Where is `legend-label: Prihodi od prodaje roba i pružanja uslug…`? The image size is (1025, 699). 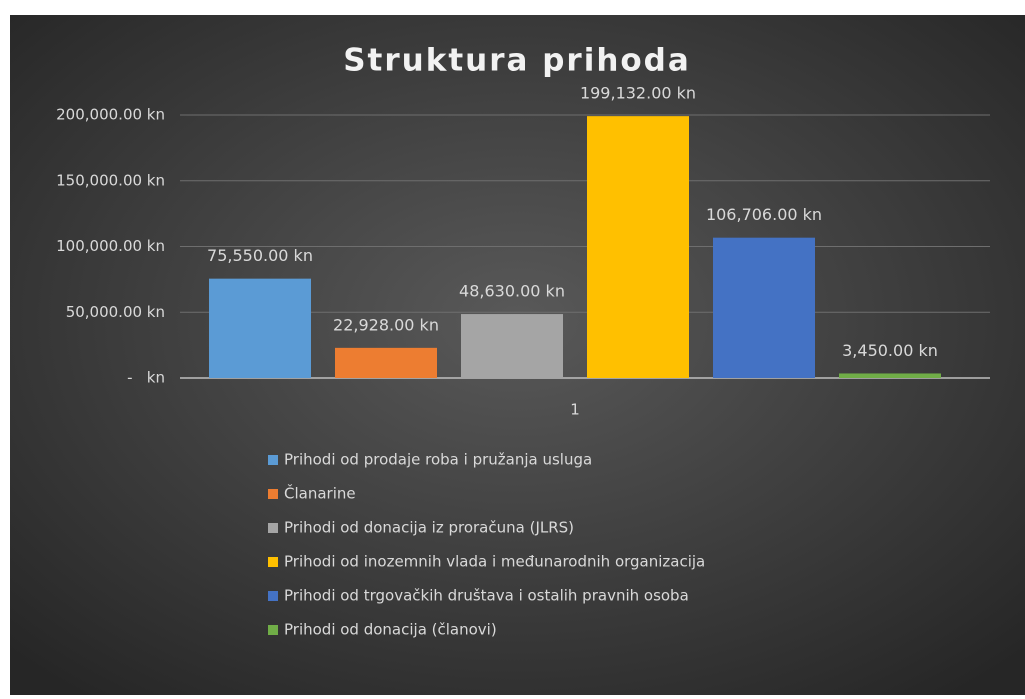 legend-label: Prihodi od prodaje roba i pružanja uslug… is located at coordinates (438, 460).